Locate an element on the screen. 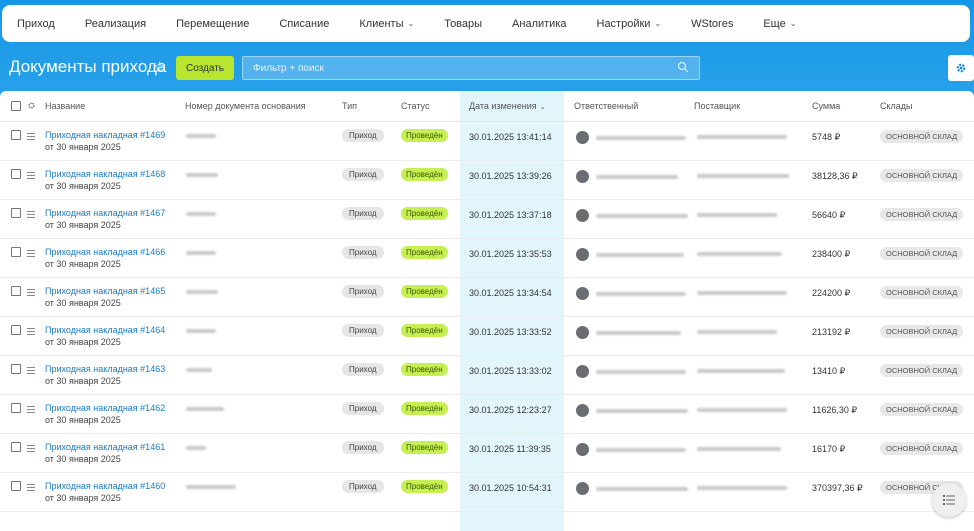 This screenshot has height=531, width=974. document-link: Приходная накладная #1465 is located at coordinates (105, 291).